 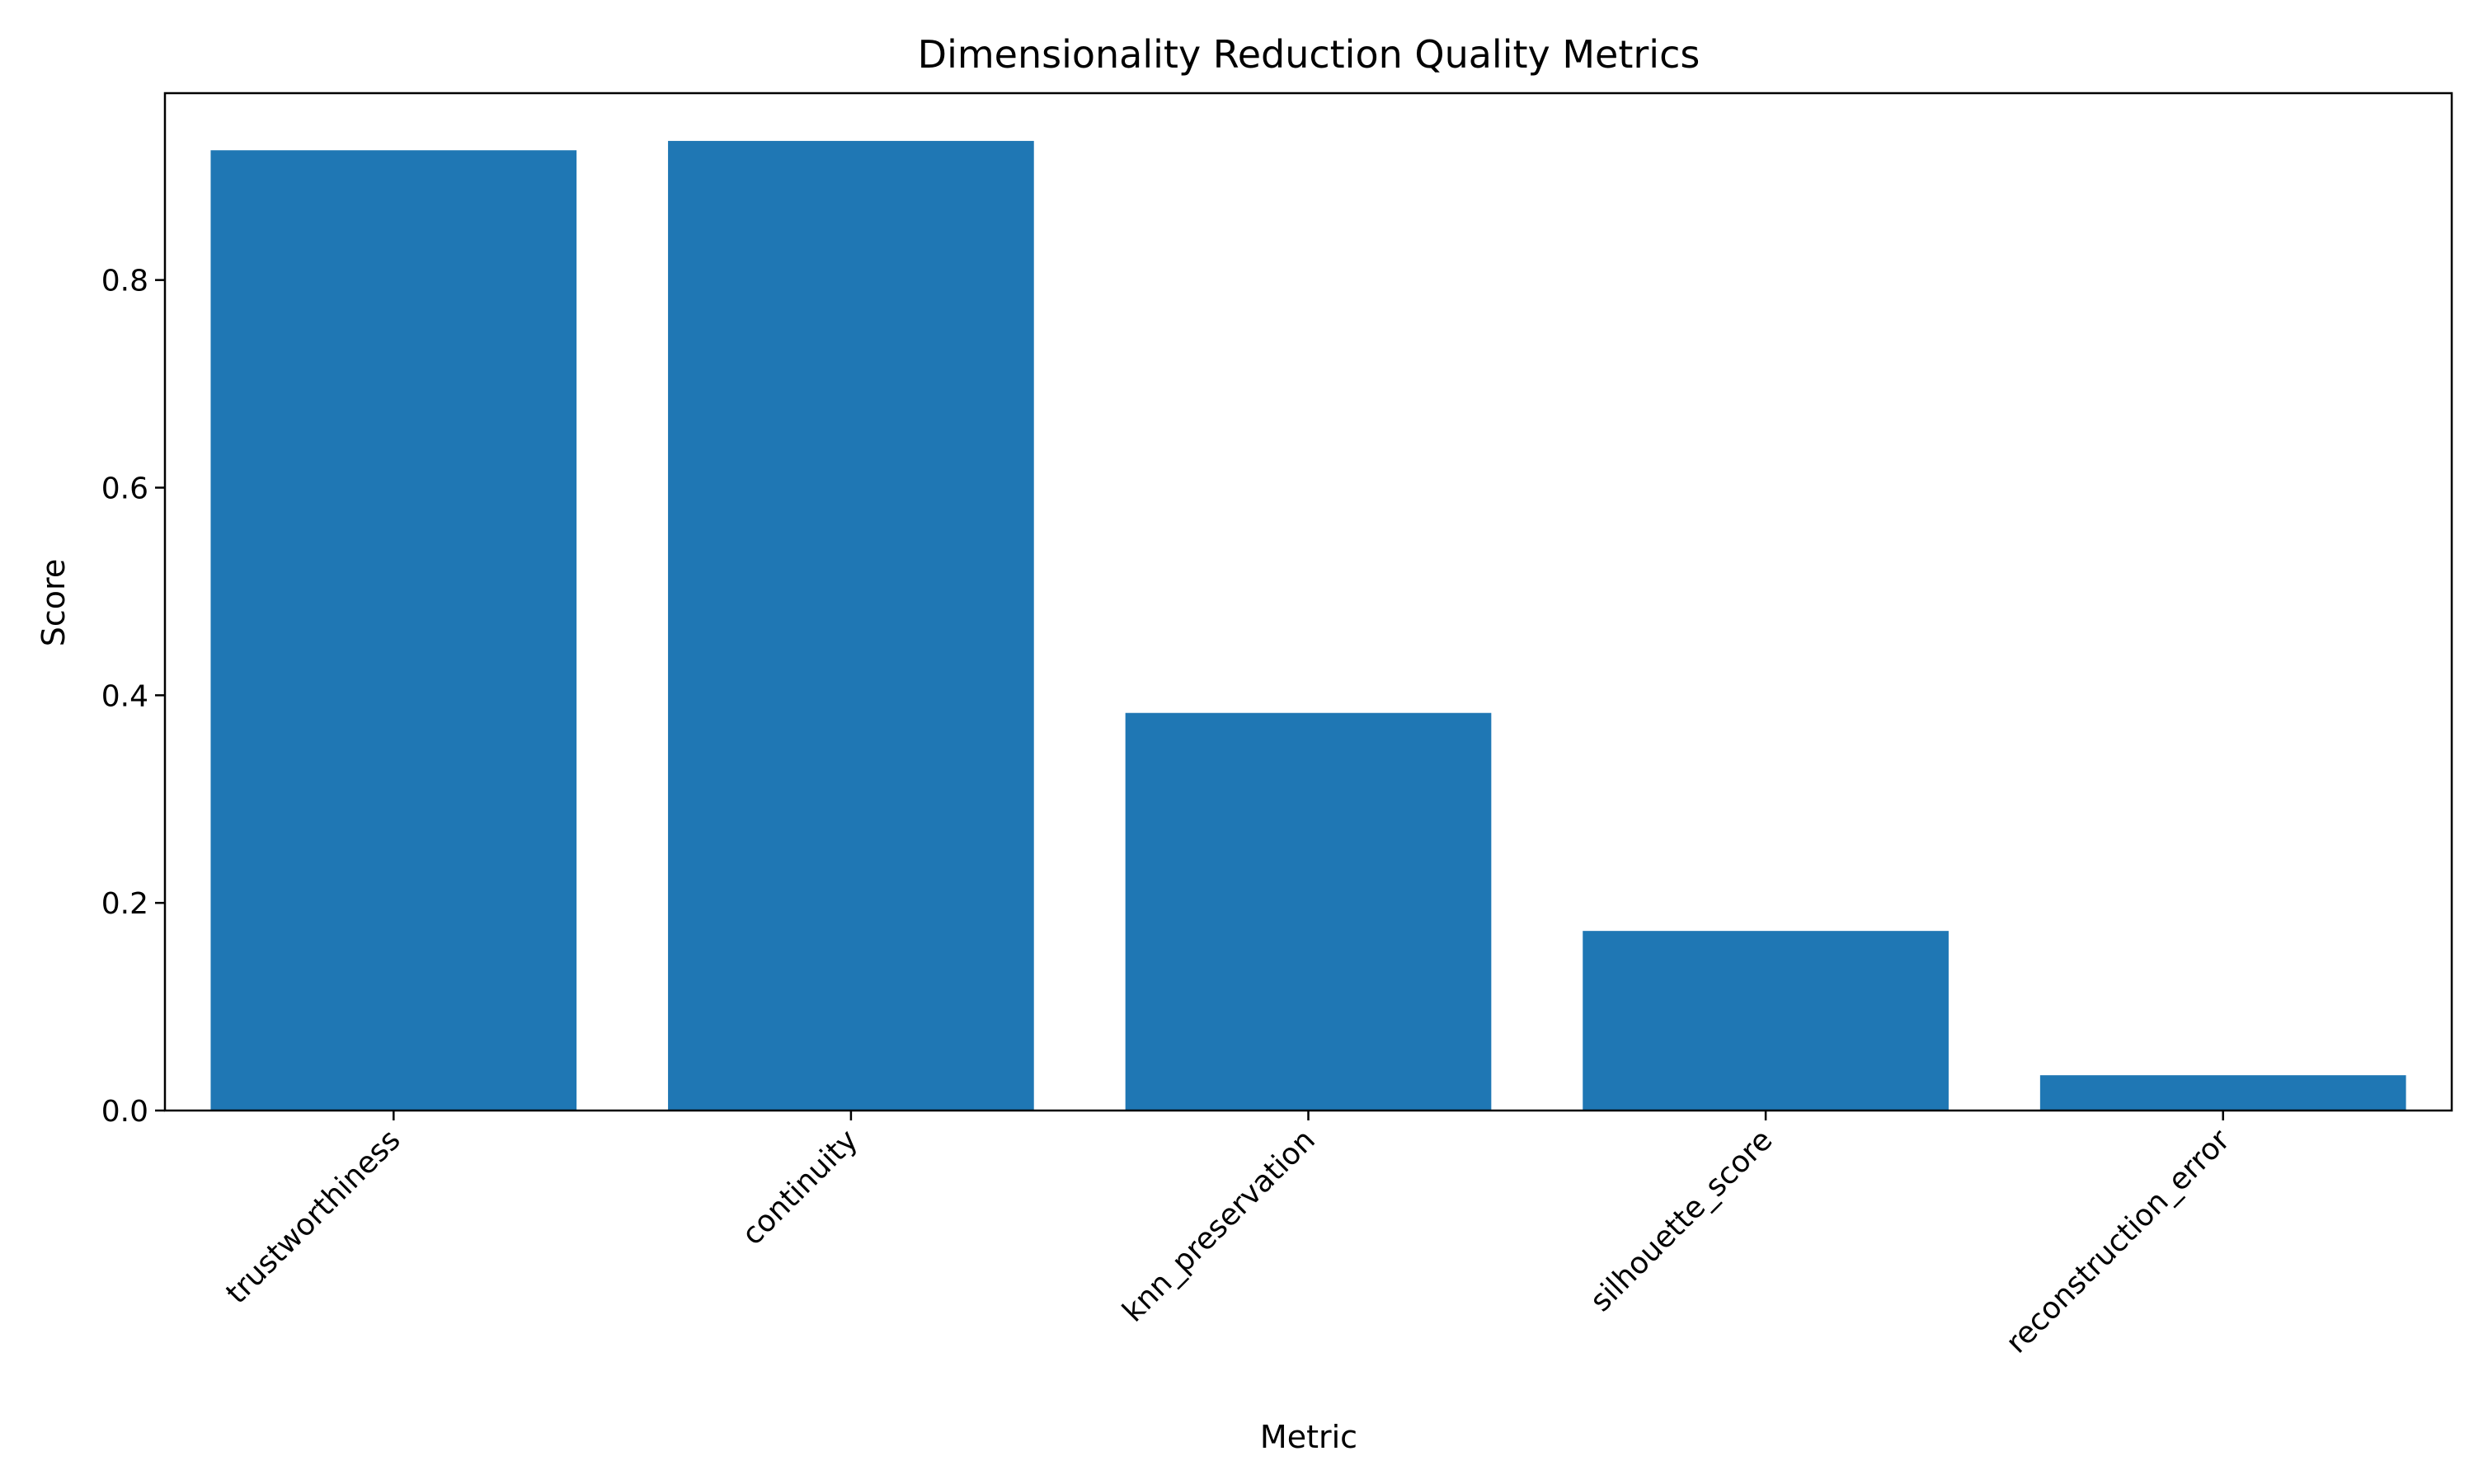 What do you see at coordinates (1309, 54) in the screenshot?
I see `chart-title: Dimensionality Reduction Quality Metrics` at bounding box center [1309, 54].